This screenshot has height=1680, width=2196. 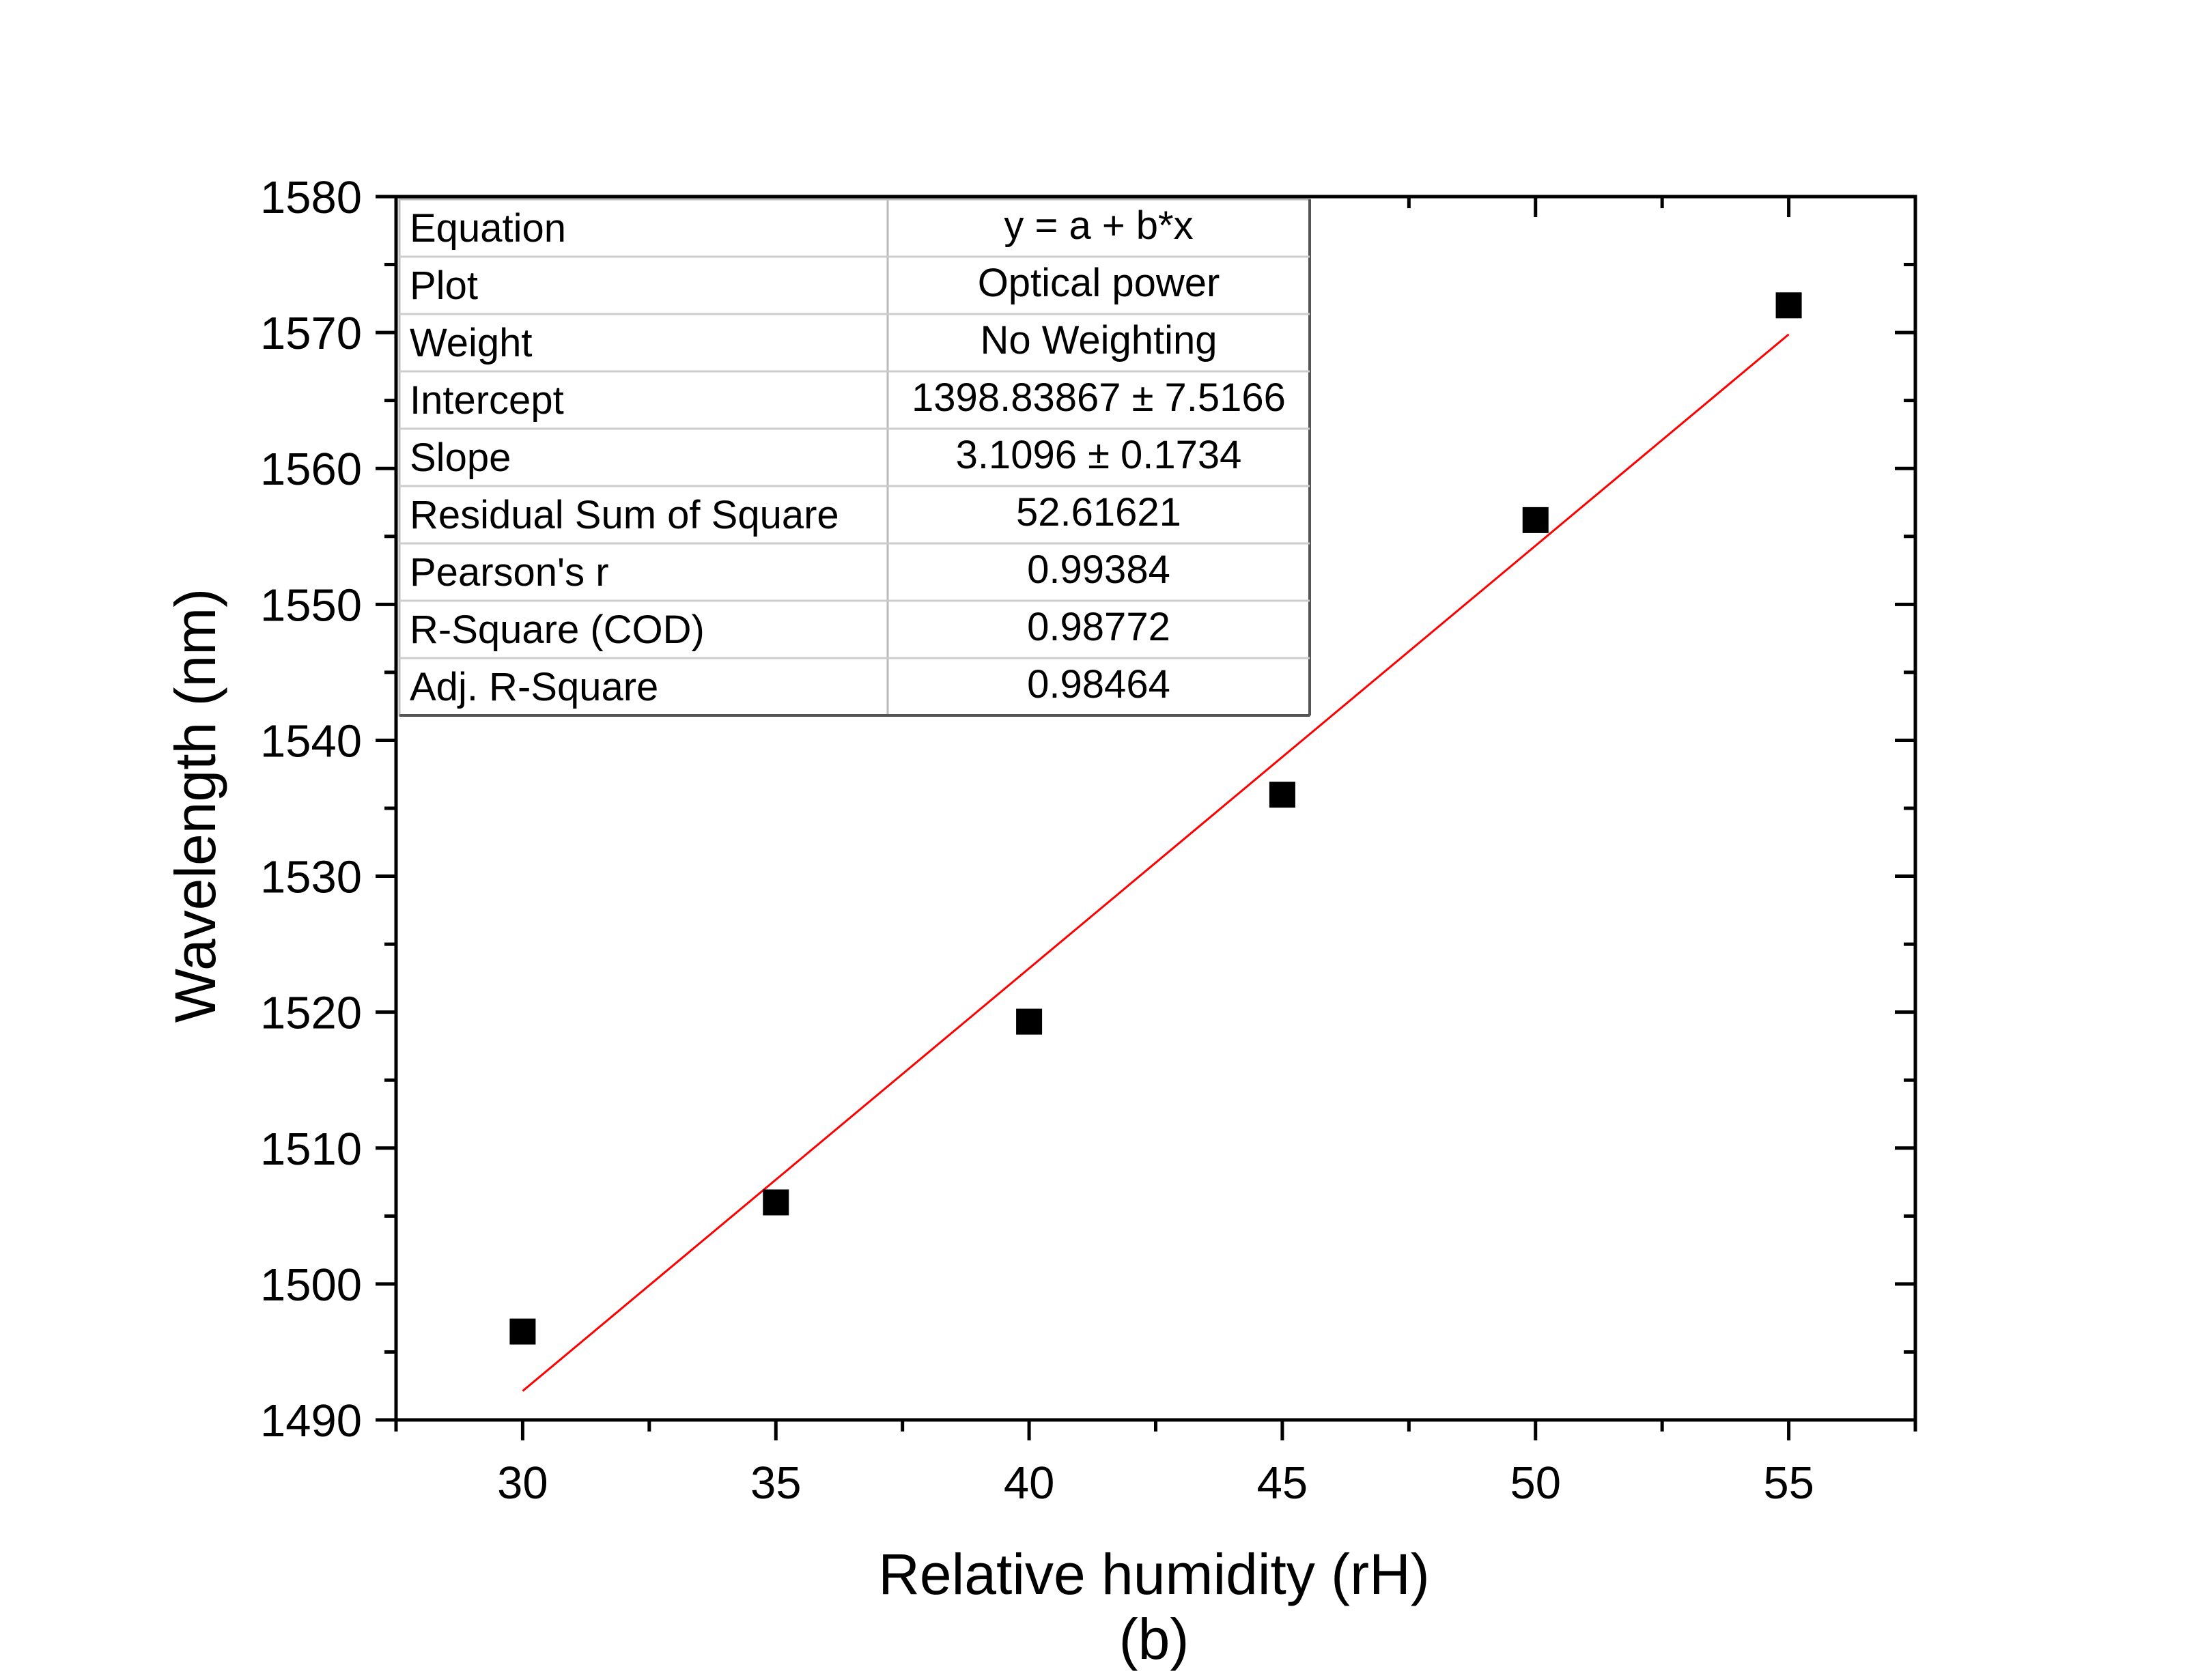 What do you see at coordinates (487, 400) in the screenshot?
I see `table-row-label: Intercept` at bounding box center [487, 400].